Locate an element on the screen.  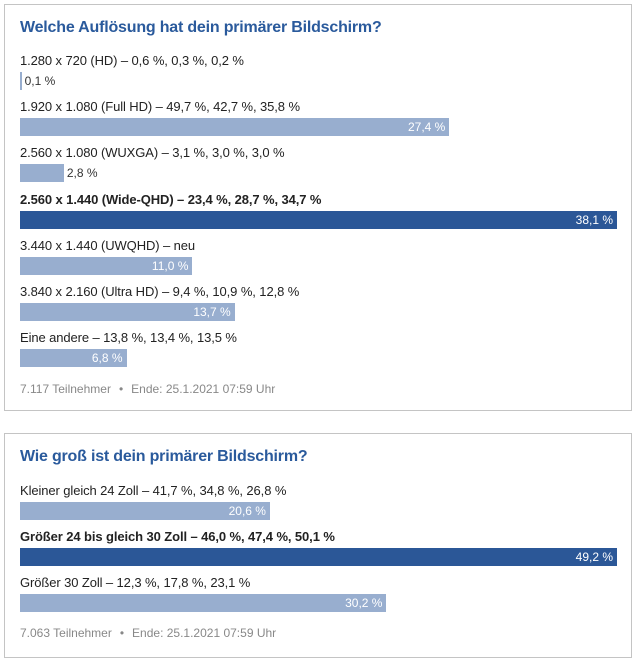
option-bar-track: 6,8 % is located at coordinates (318, 358).